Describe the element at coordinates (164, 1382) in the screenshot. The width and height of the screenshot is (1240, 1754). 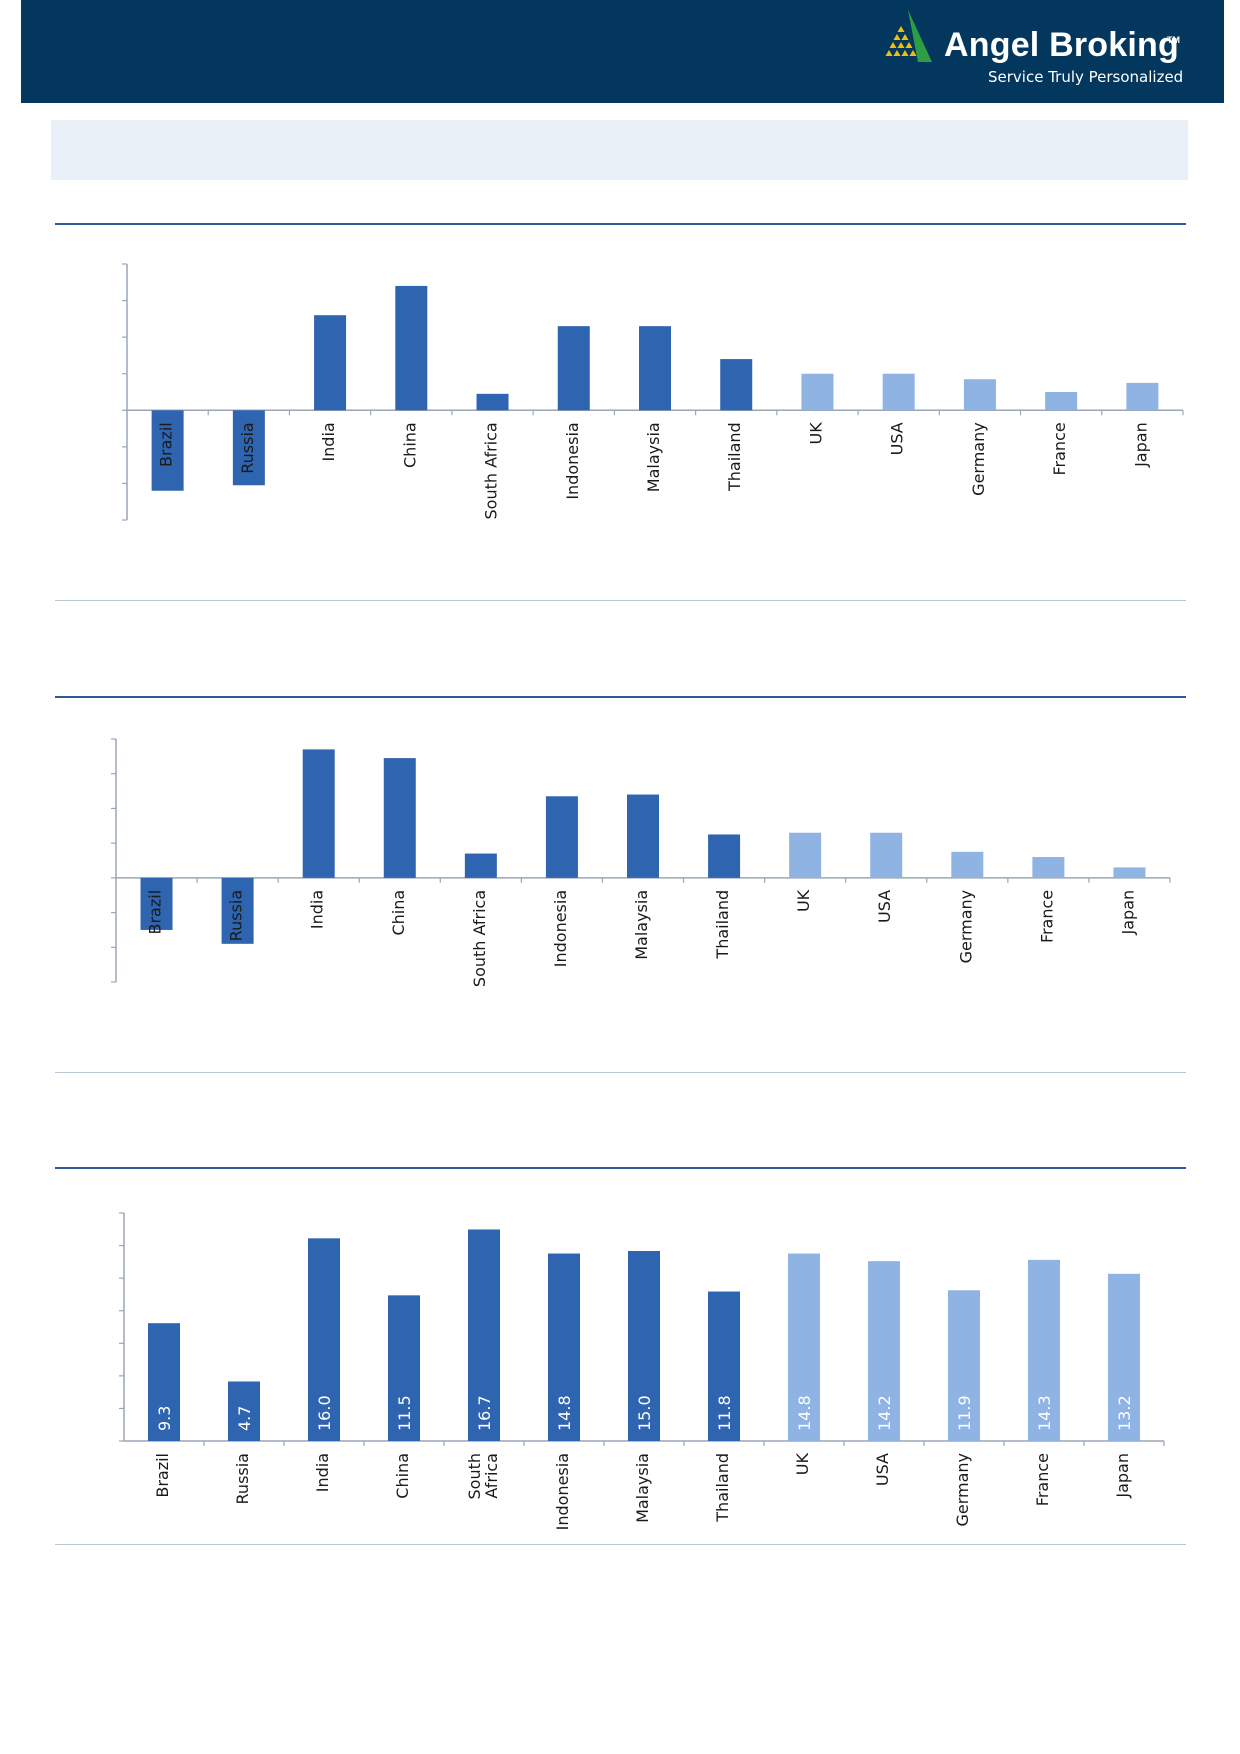
I see `bar-brazil` at that location.